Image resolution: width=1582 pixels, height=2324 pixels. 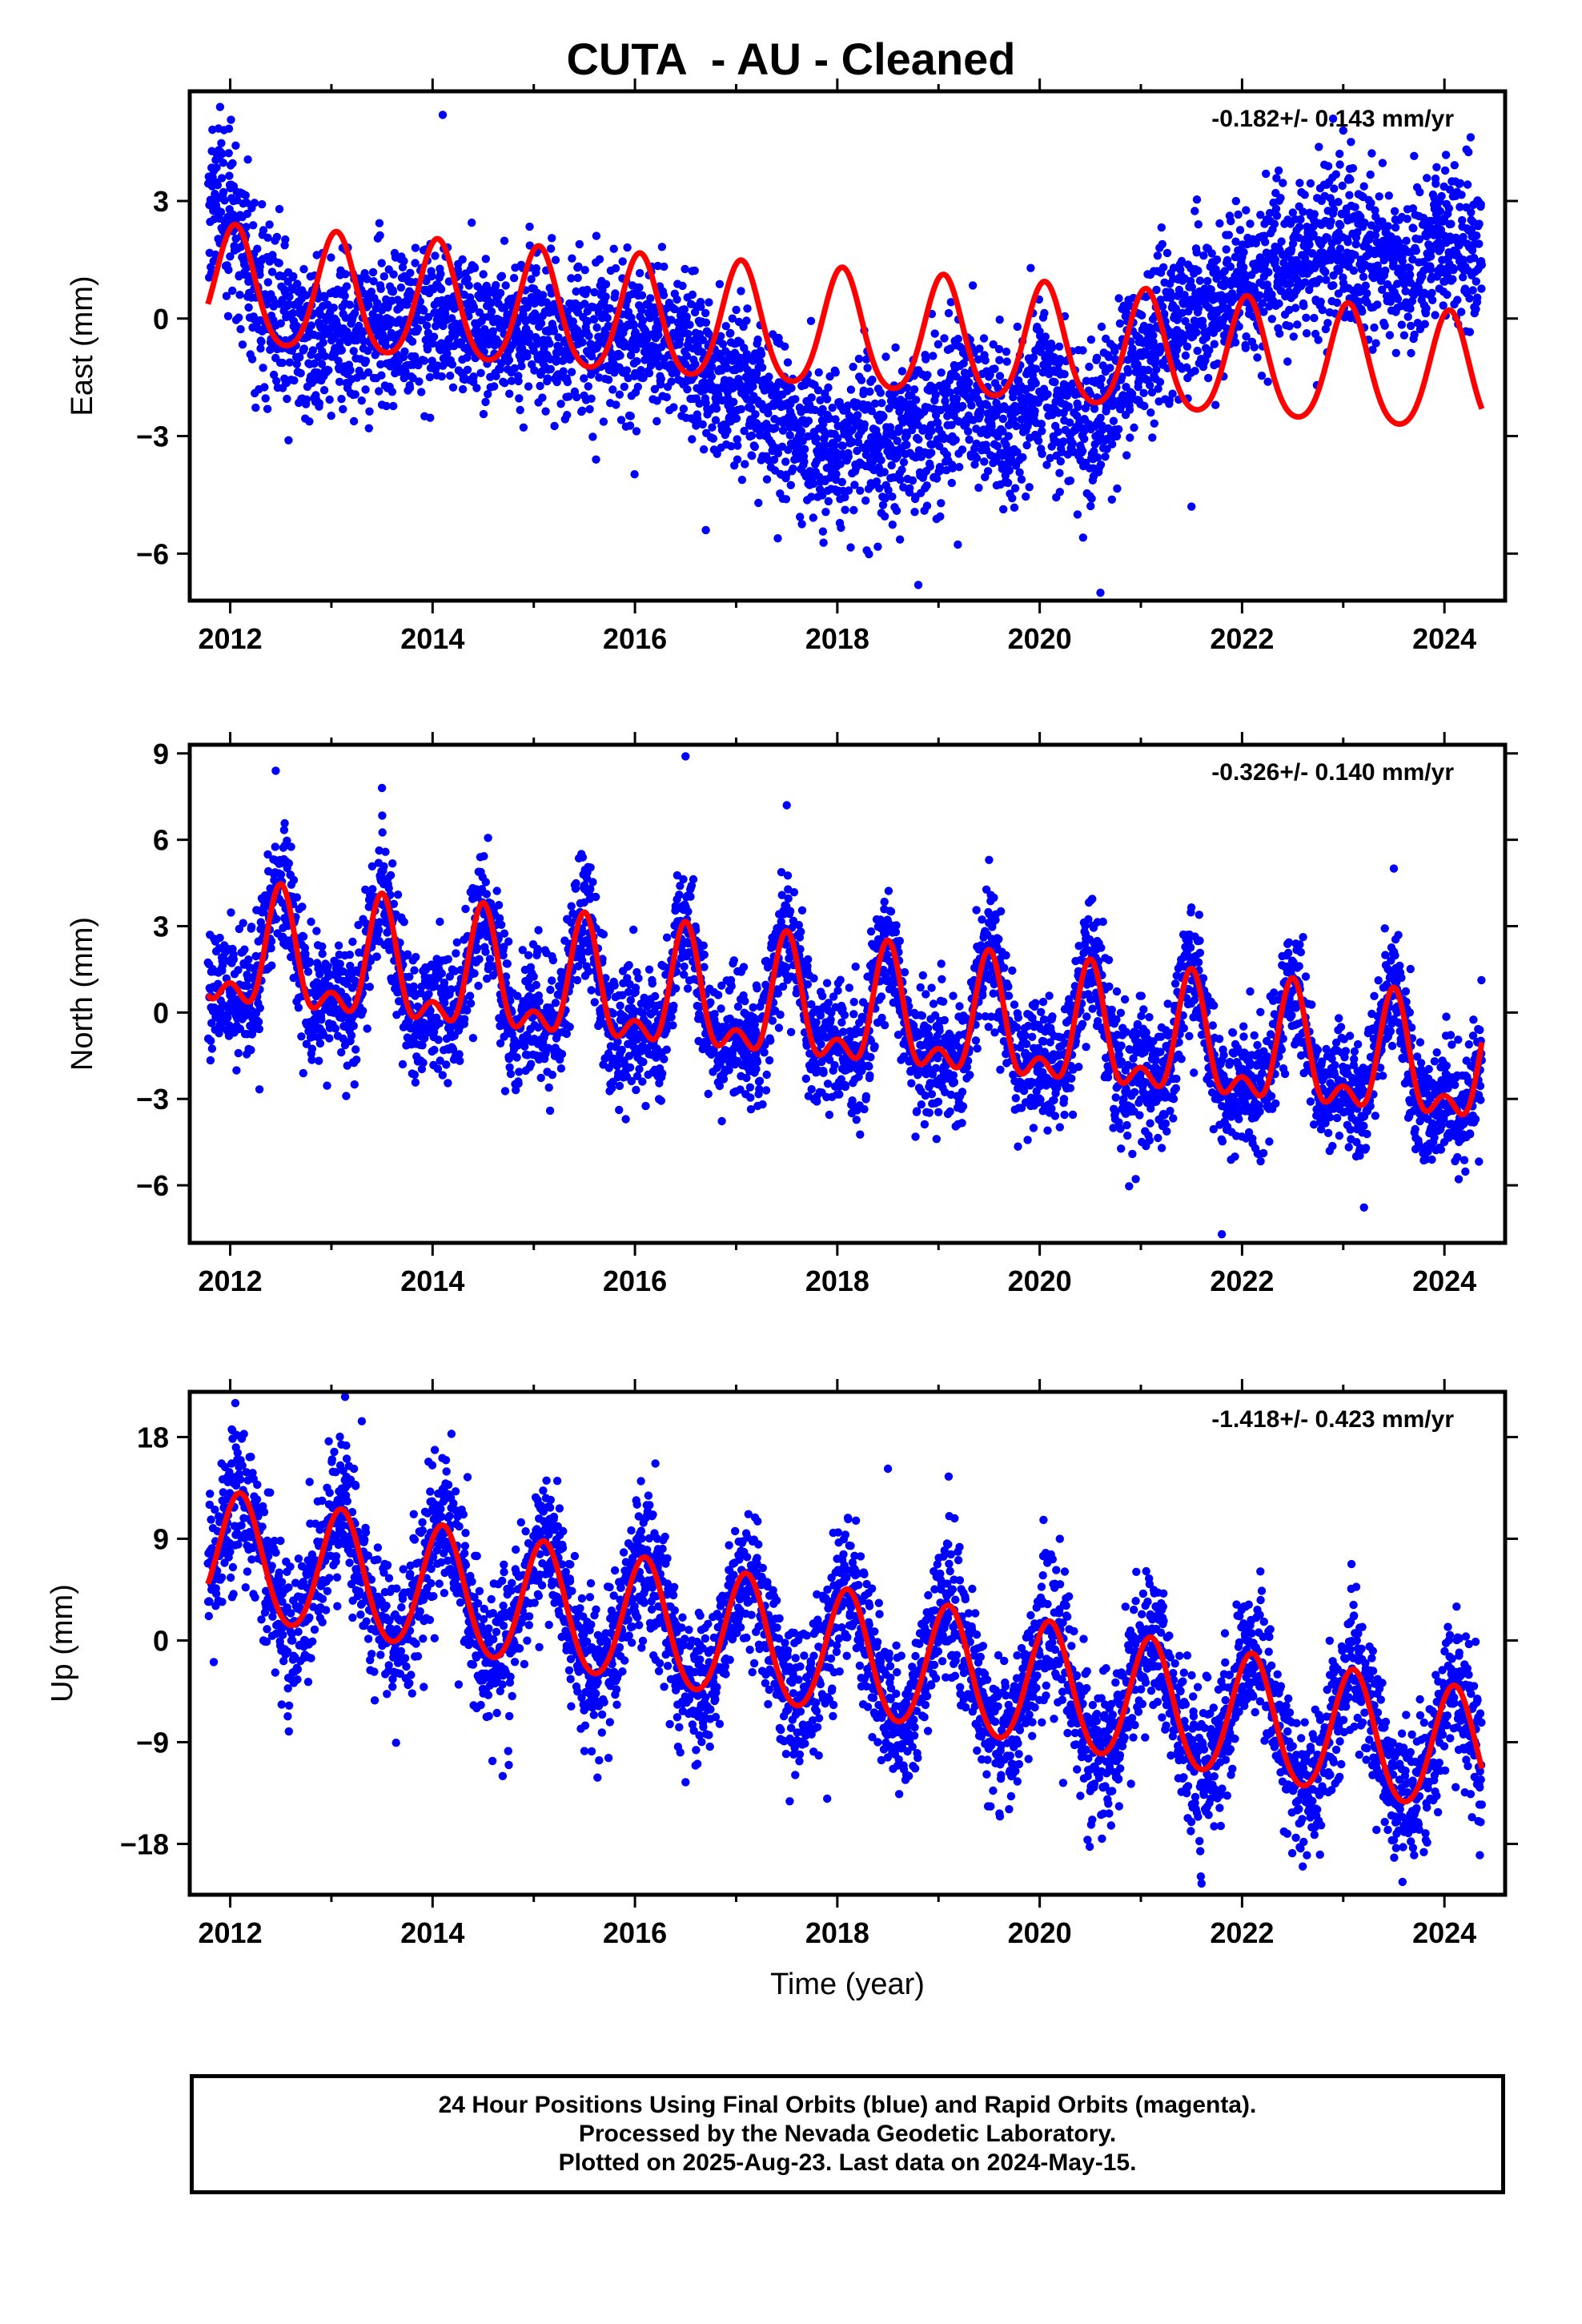 I want to click on x-tick-label: 2012, so click(x=231, y=638).